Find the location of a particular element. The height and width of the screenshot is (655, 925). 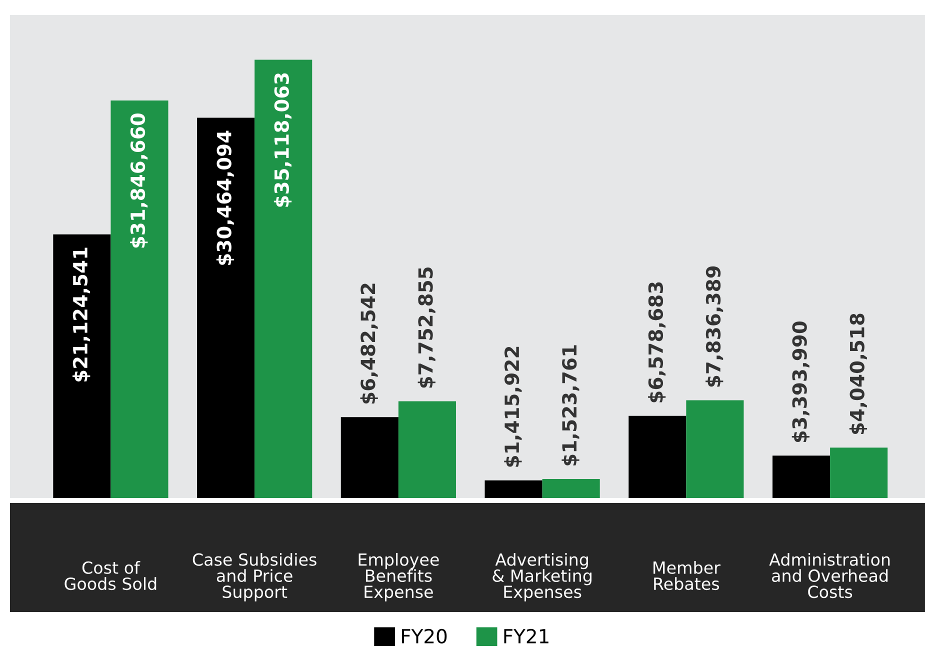

data-label: $7,752,855 is located at coordinates (427, 328).